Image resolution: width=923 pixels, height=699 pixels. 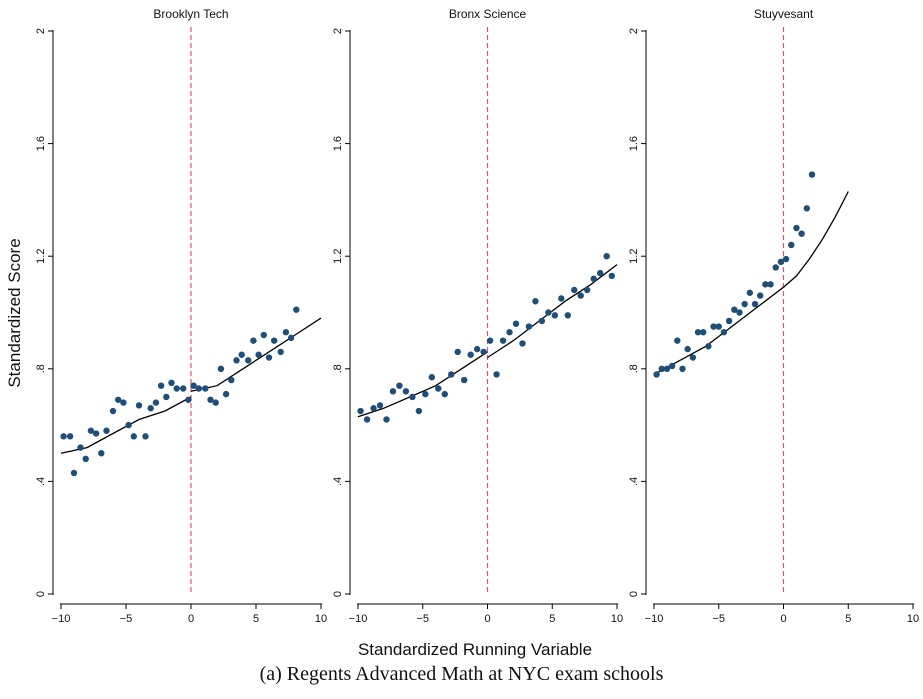 What do you see at coordinates (475, 649) in the screenshot?
I see `x-axis-label: Standardized Running Variable` at bounding box center [475, 649].